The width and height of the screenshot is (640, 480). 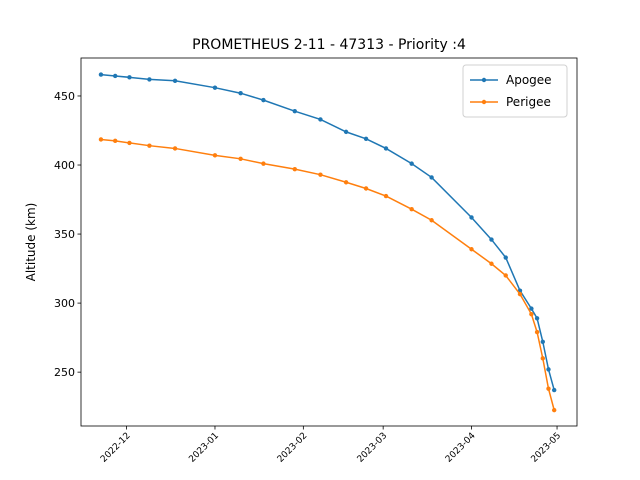 I want to click on chart-title: PROMETHEUS 2-11 - 47313 - Priority :4, so click(x=329, y=45).